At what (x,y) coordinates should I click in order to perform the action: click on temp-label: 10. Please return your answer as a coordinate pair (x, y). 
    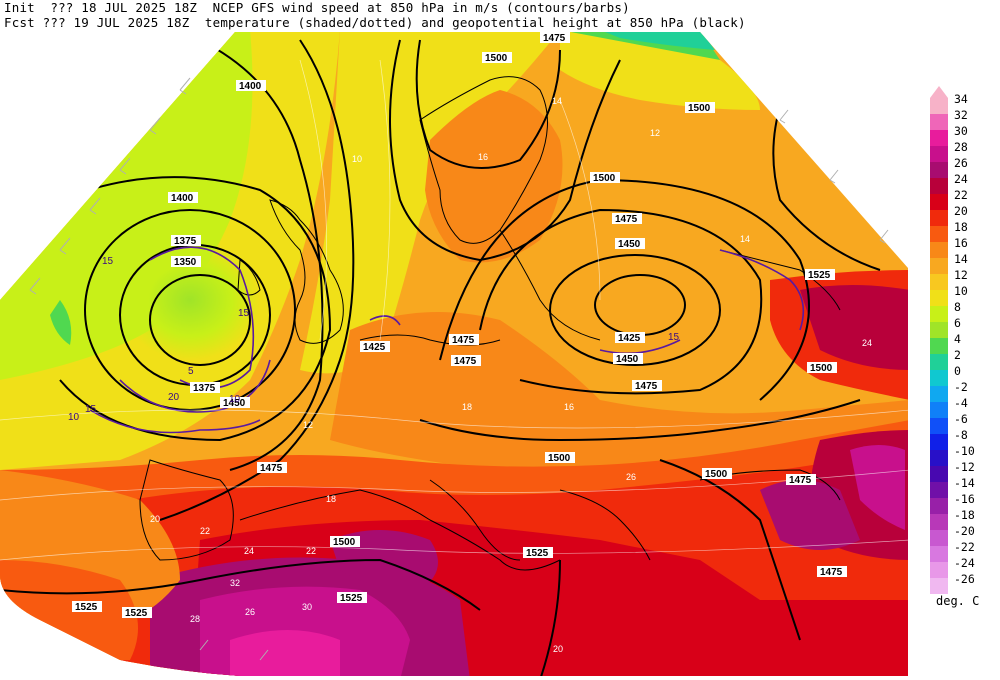
    Looking at the image, I should click on (357, 159).